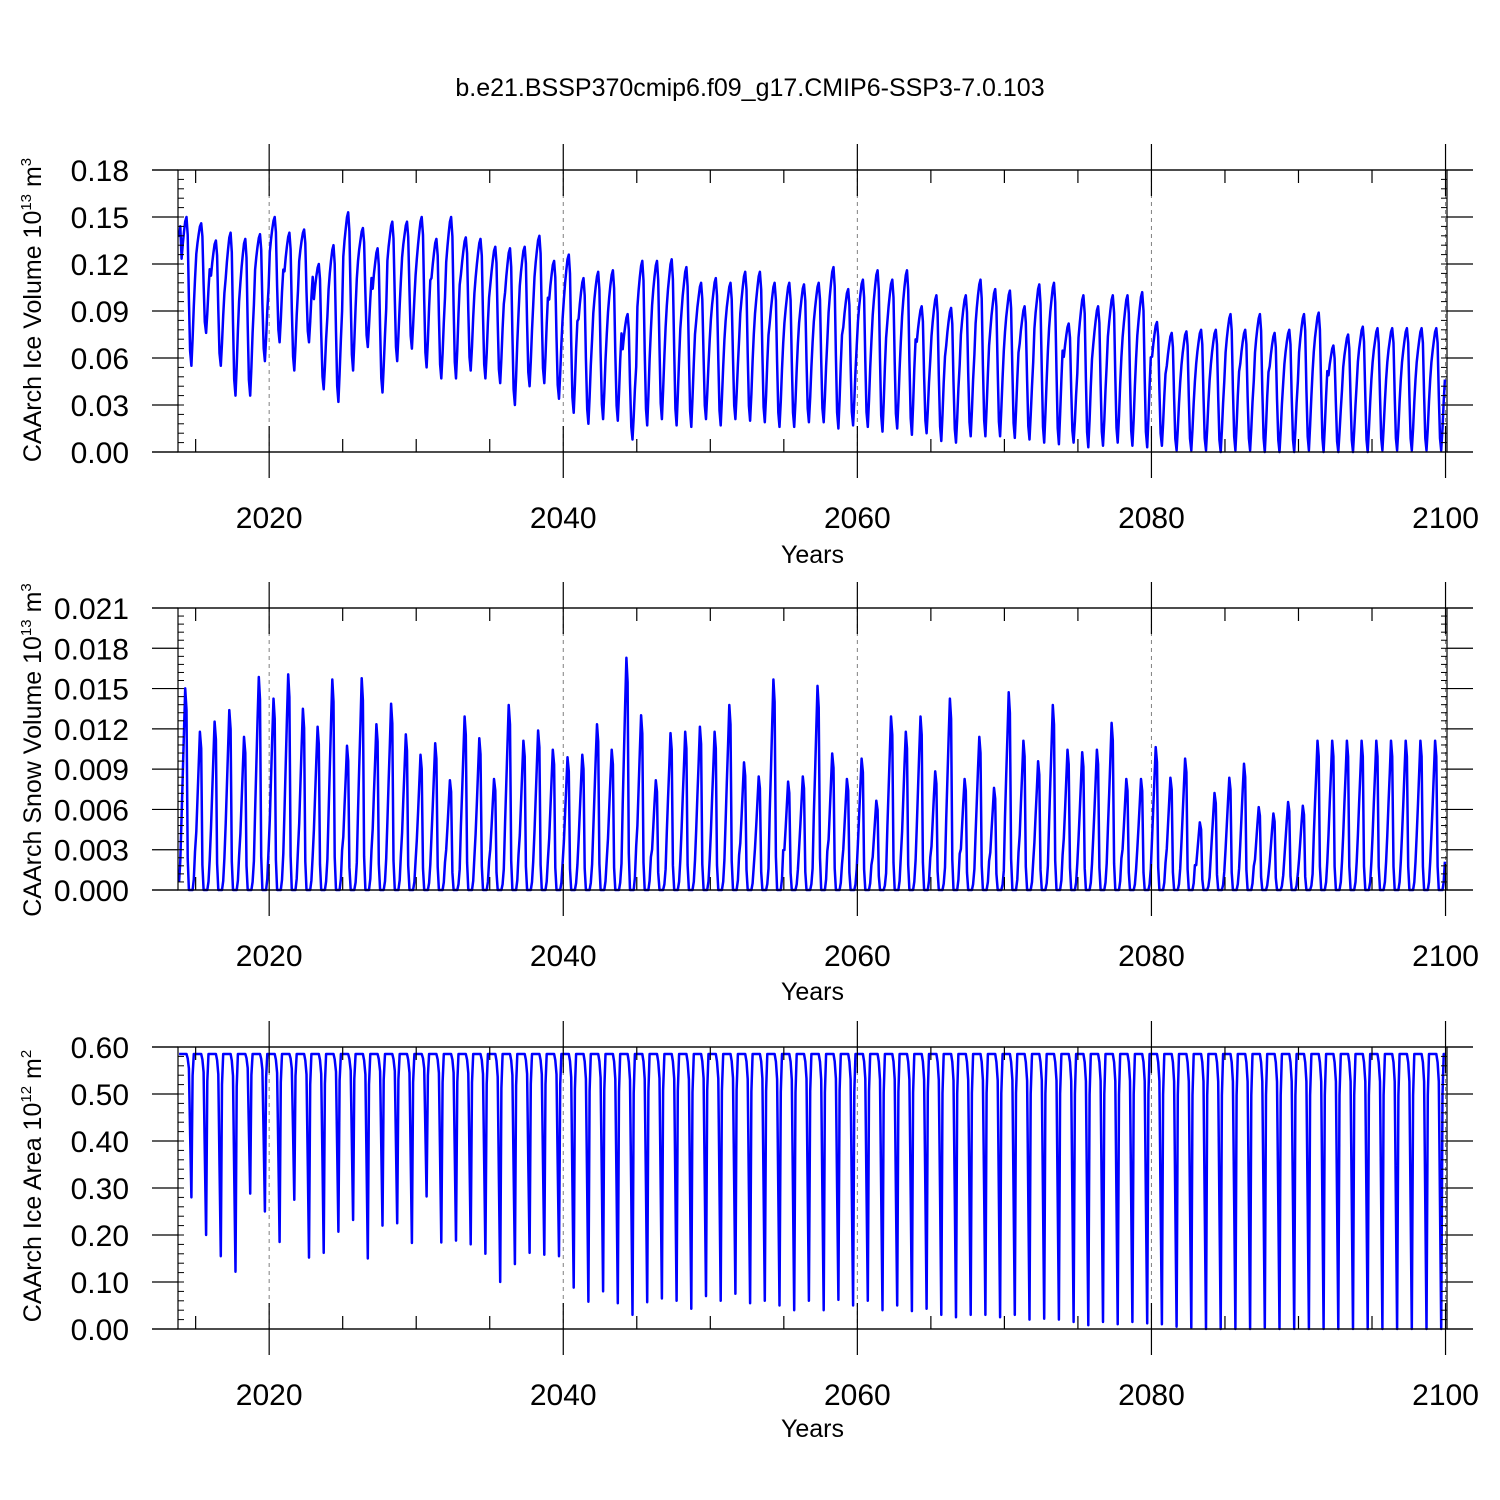 The height and width of the screenshot is (1500, 1500). I want to click on p1-ytick-label: 0.00, so click(100, 453).